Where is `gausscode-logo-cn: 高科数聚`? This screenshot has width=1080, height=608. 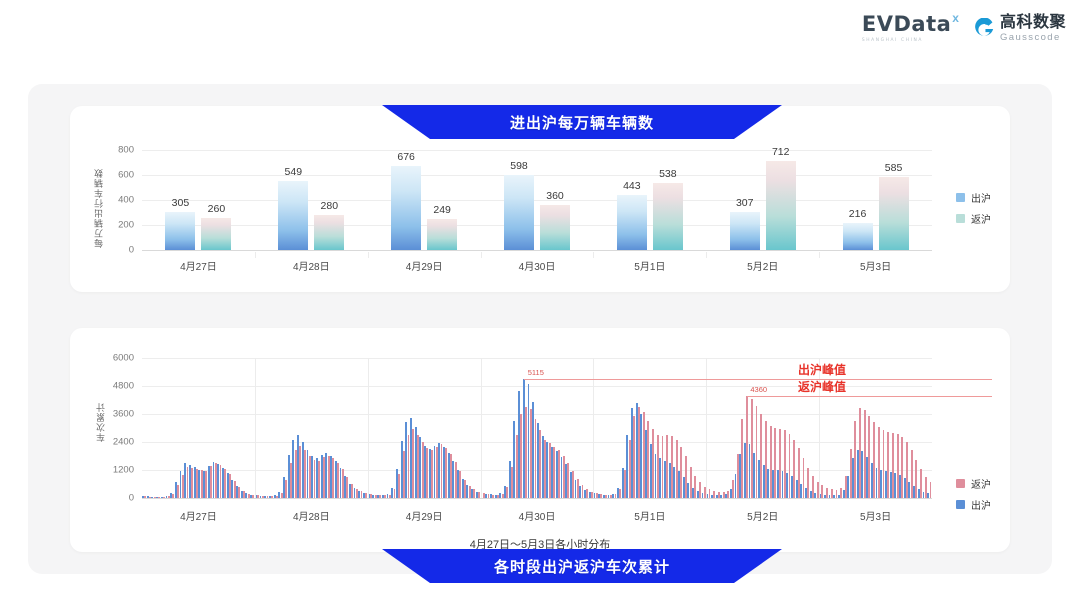 gausscode-logo-cn: 高科数聚 is located at coordinates (1032, 22).